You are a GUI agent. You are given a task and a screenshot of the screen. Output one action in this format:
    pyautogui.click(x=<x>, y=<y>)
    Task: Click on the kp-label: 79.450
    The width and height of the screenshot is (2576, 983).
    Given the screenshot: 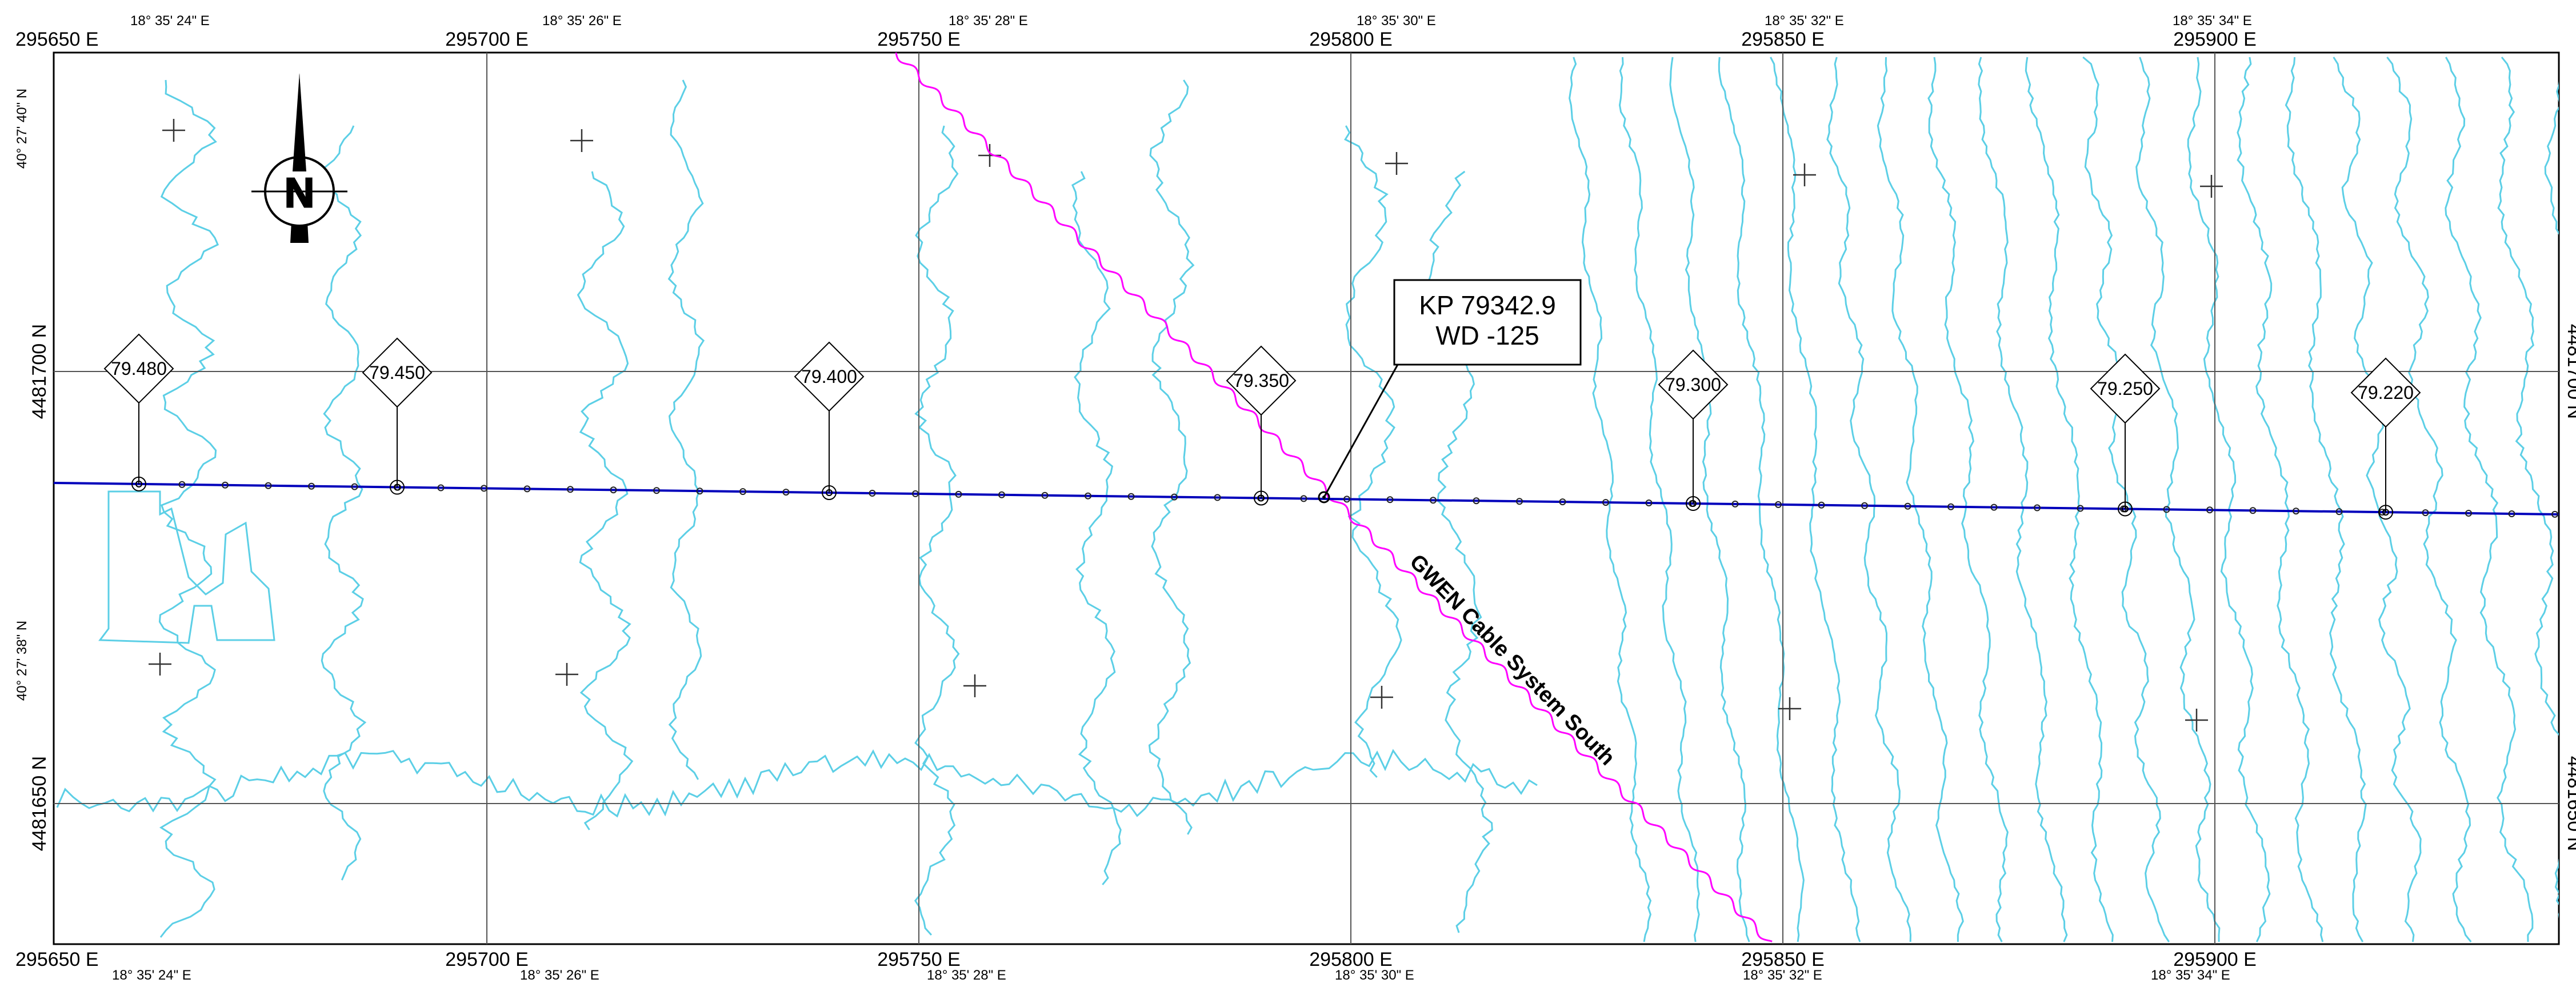 What is the action you would take?
    pyautogui.click(x=397, y=372)
    